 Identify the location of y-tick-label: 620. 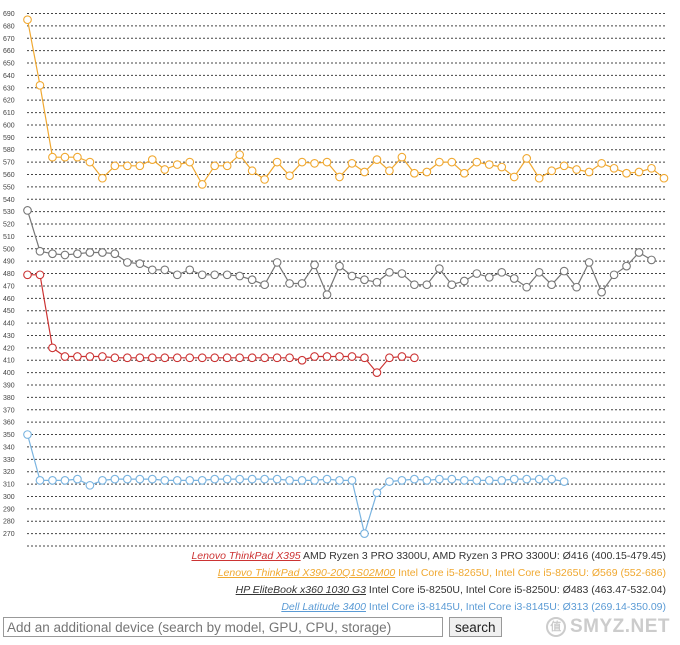
(9, 101).